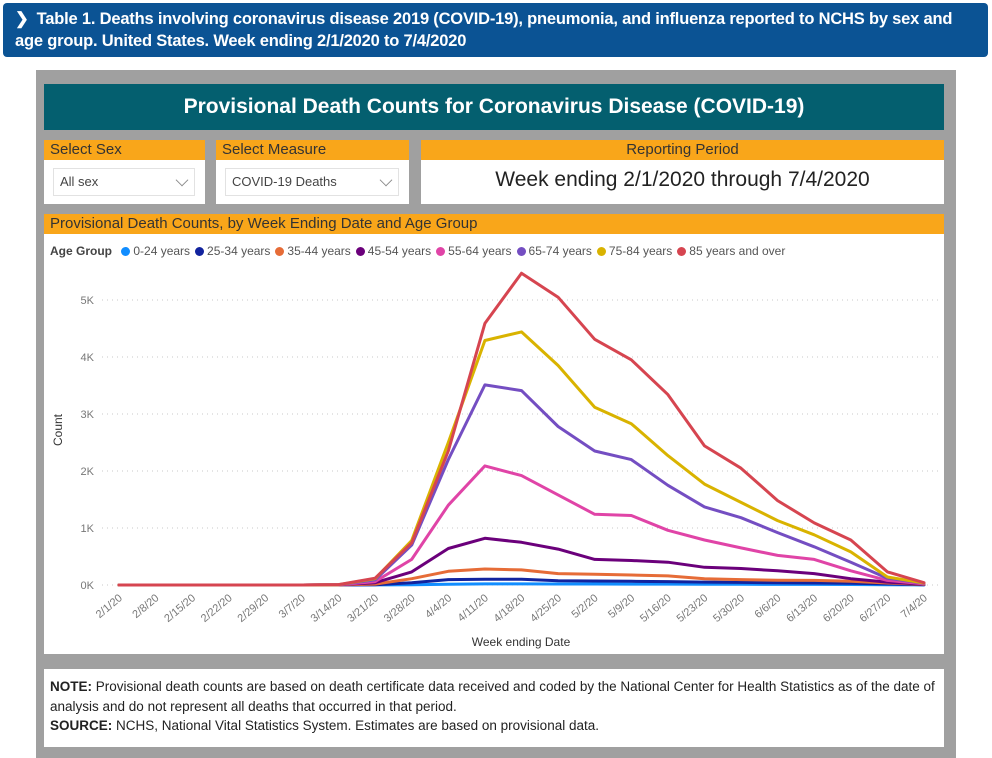 Image resolution: width=992 pixels, height=758 pixels. What do you see at coordinates (81, 725) in the screenshot?
I see `source-label: SOURCE:` at bounding box center [81, 725].